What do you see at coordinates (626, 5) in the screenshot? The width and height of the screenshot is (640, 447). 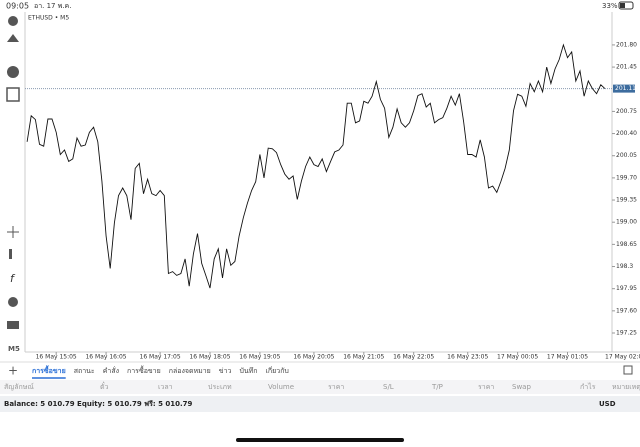 I see `battery-icon` at bounding box center [626, 5].